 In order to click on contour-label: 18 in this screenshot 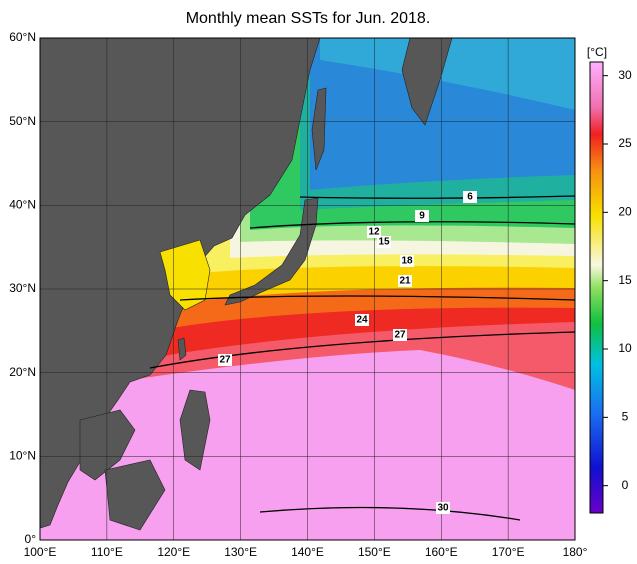, I will do `click(407, 261)`.